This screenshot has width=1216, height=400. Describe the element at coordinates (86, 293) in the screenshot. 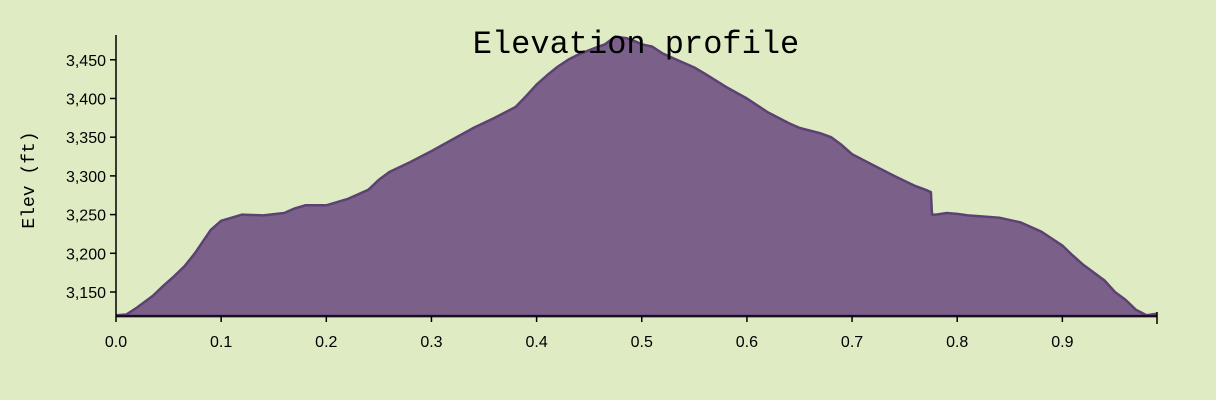

I see `y-tick-label: 3,150` at that location.